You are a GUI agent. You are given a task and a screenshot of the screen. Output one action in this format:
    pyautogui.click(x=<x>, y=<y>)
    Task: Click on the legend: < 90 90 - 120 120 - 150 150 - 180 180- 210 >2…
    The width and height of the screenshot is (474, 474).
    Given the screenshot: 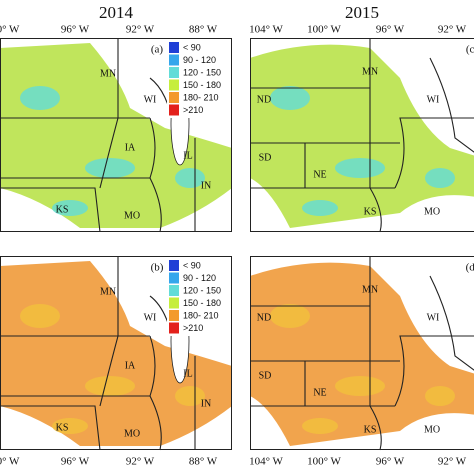 What is the action you would take?
    pyautogui.click(x=198, y=297)
    